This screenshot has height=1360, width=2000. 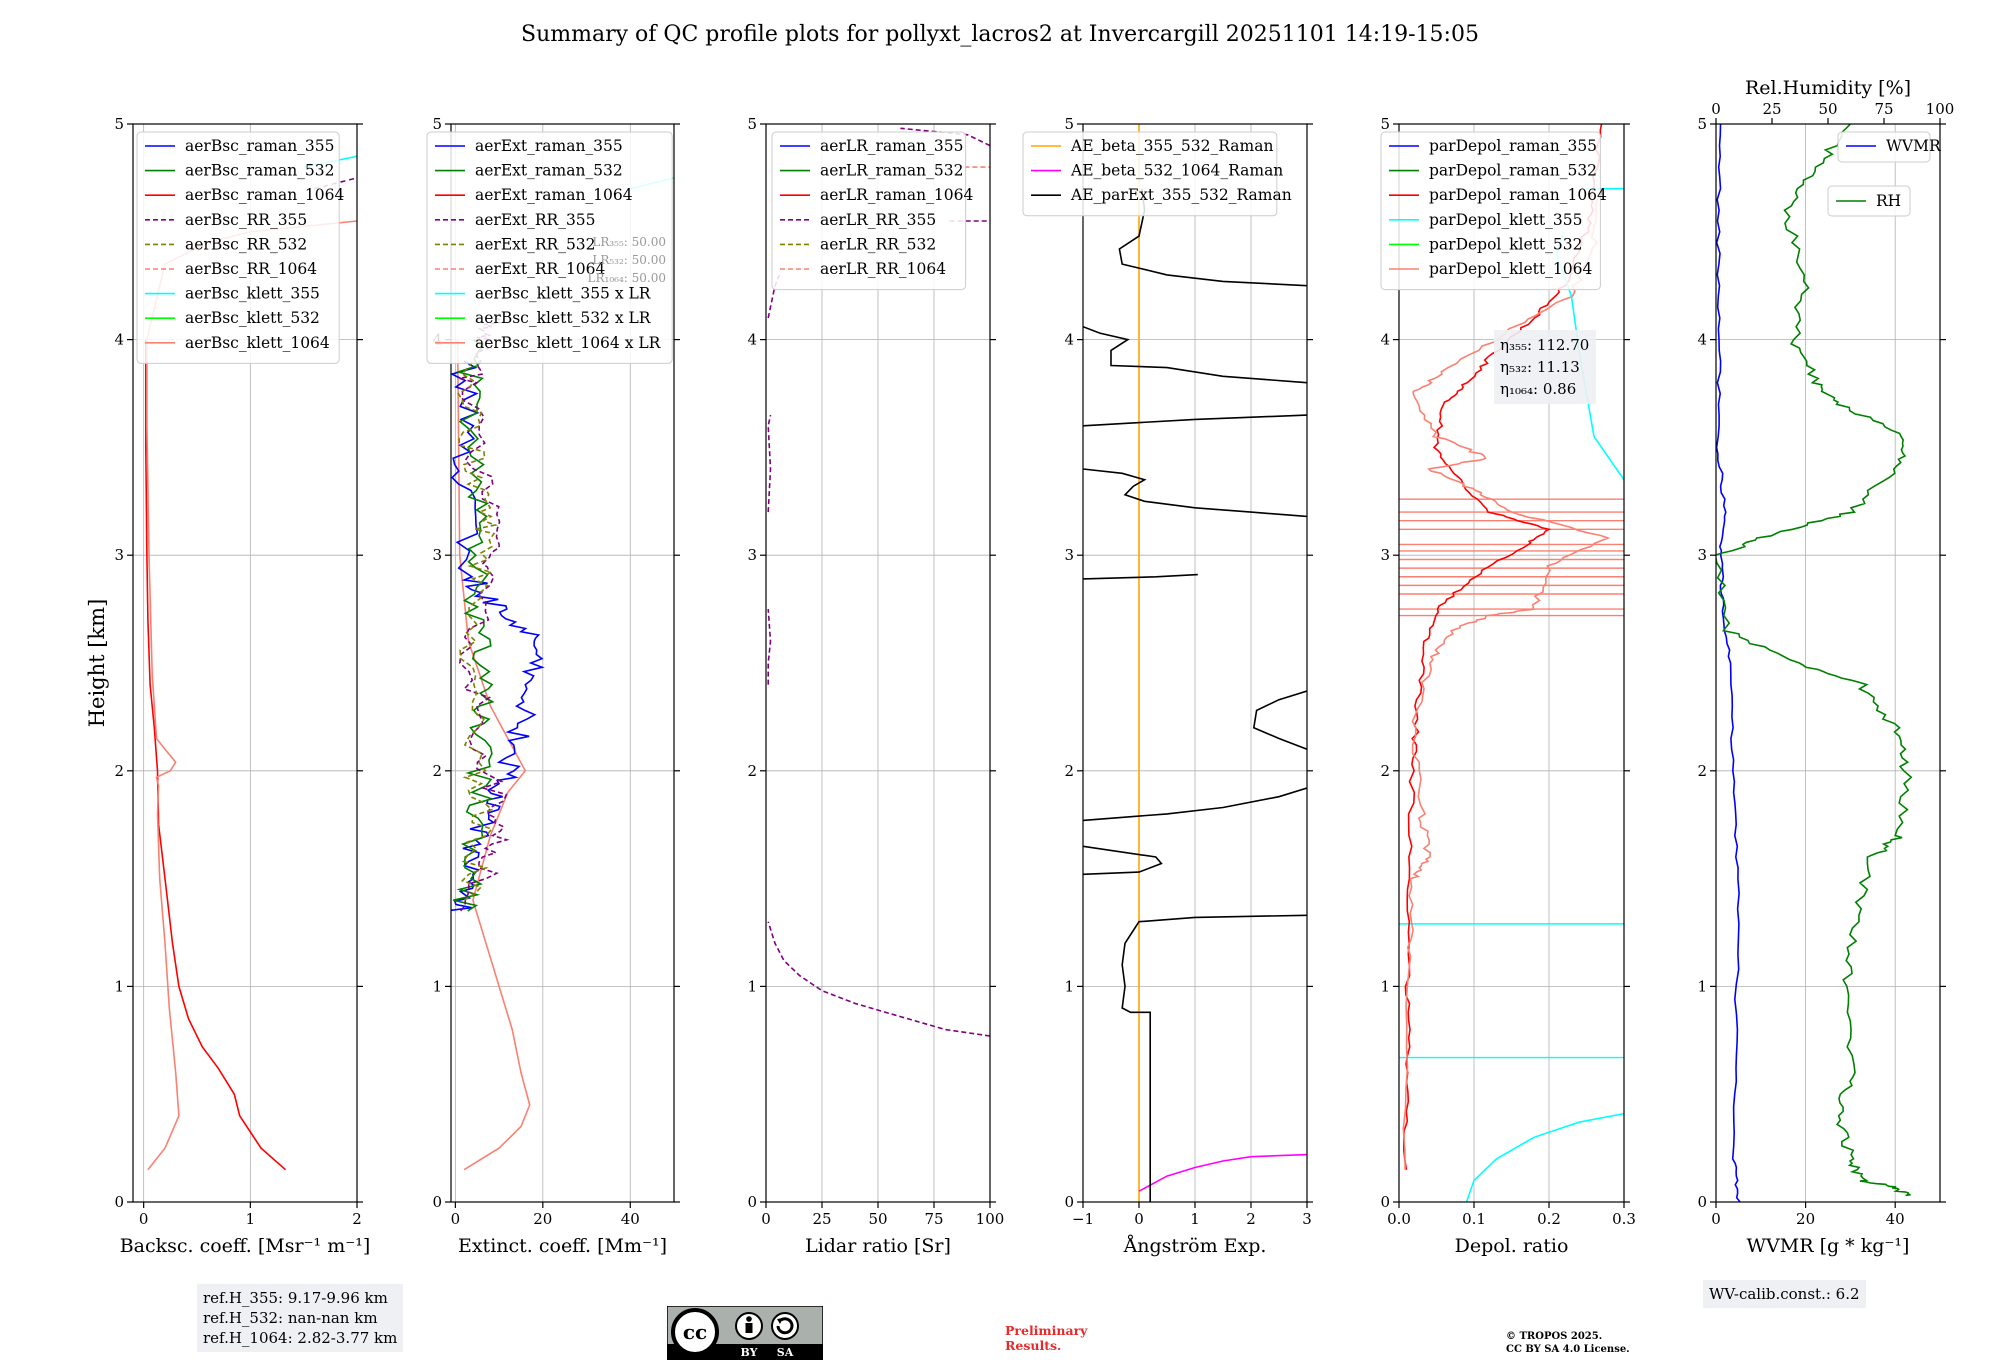 What do you see at coordinates (252, 318) in the screenshot?
I see `legend-label: aerBsc_klett_532` at bounding box center [252, 318].